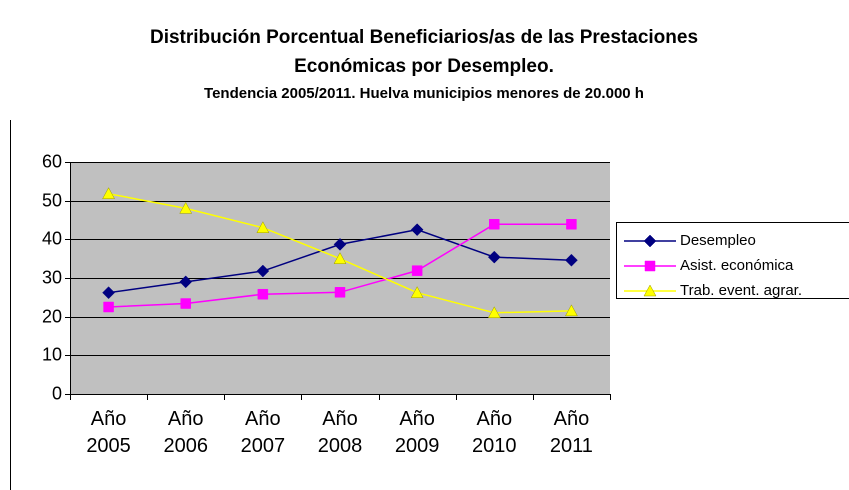  I want to click on x-tick-label: Año 2007, so click(263, 432).